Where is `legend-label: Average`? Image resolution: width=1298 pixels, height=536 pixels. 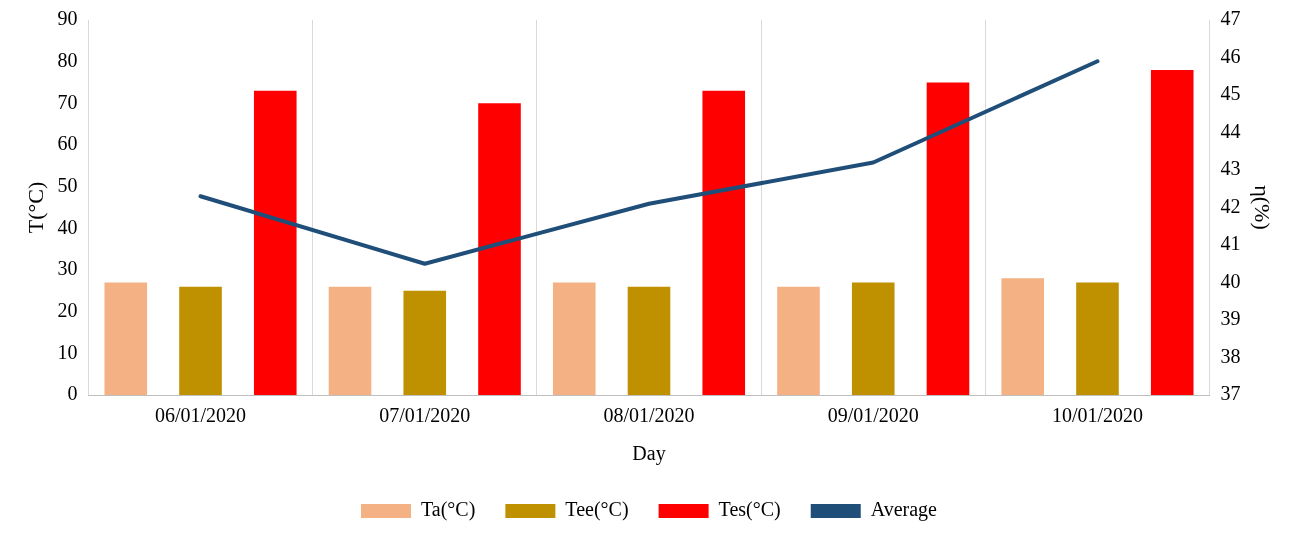 legend-label: Average is located at coordinates (904, 510).